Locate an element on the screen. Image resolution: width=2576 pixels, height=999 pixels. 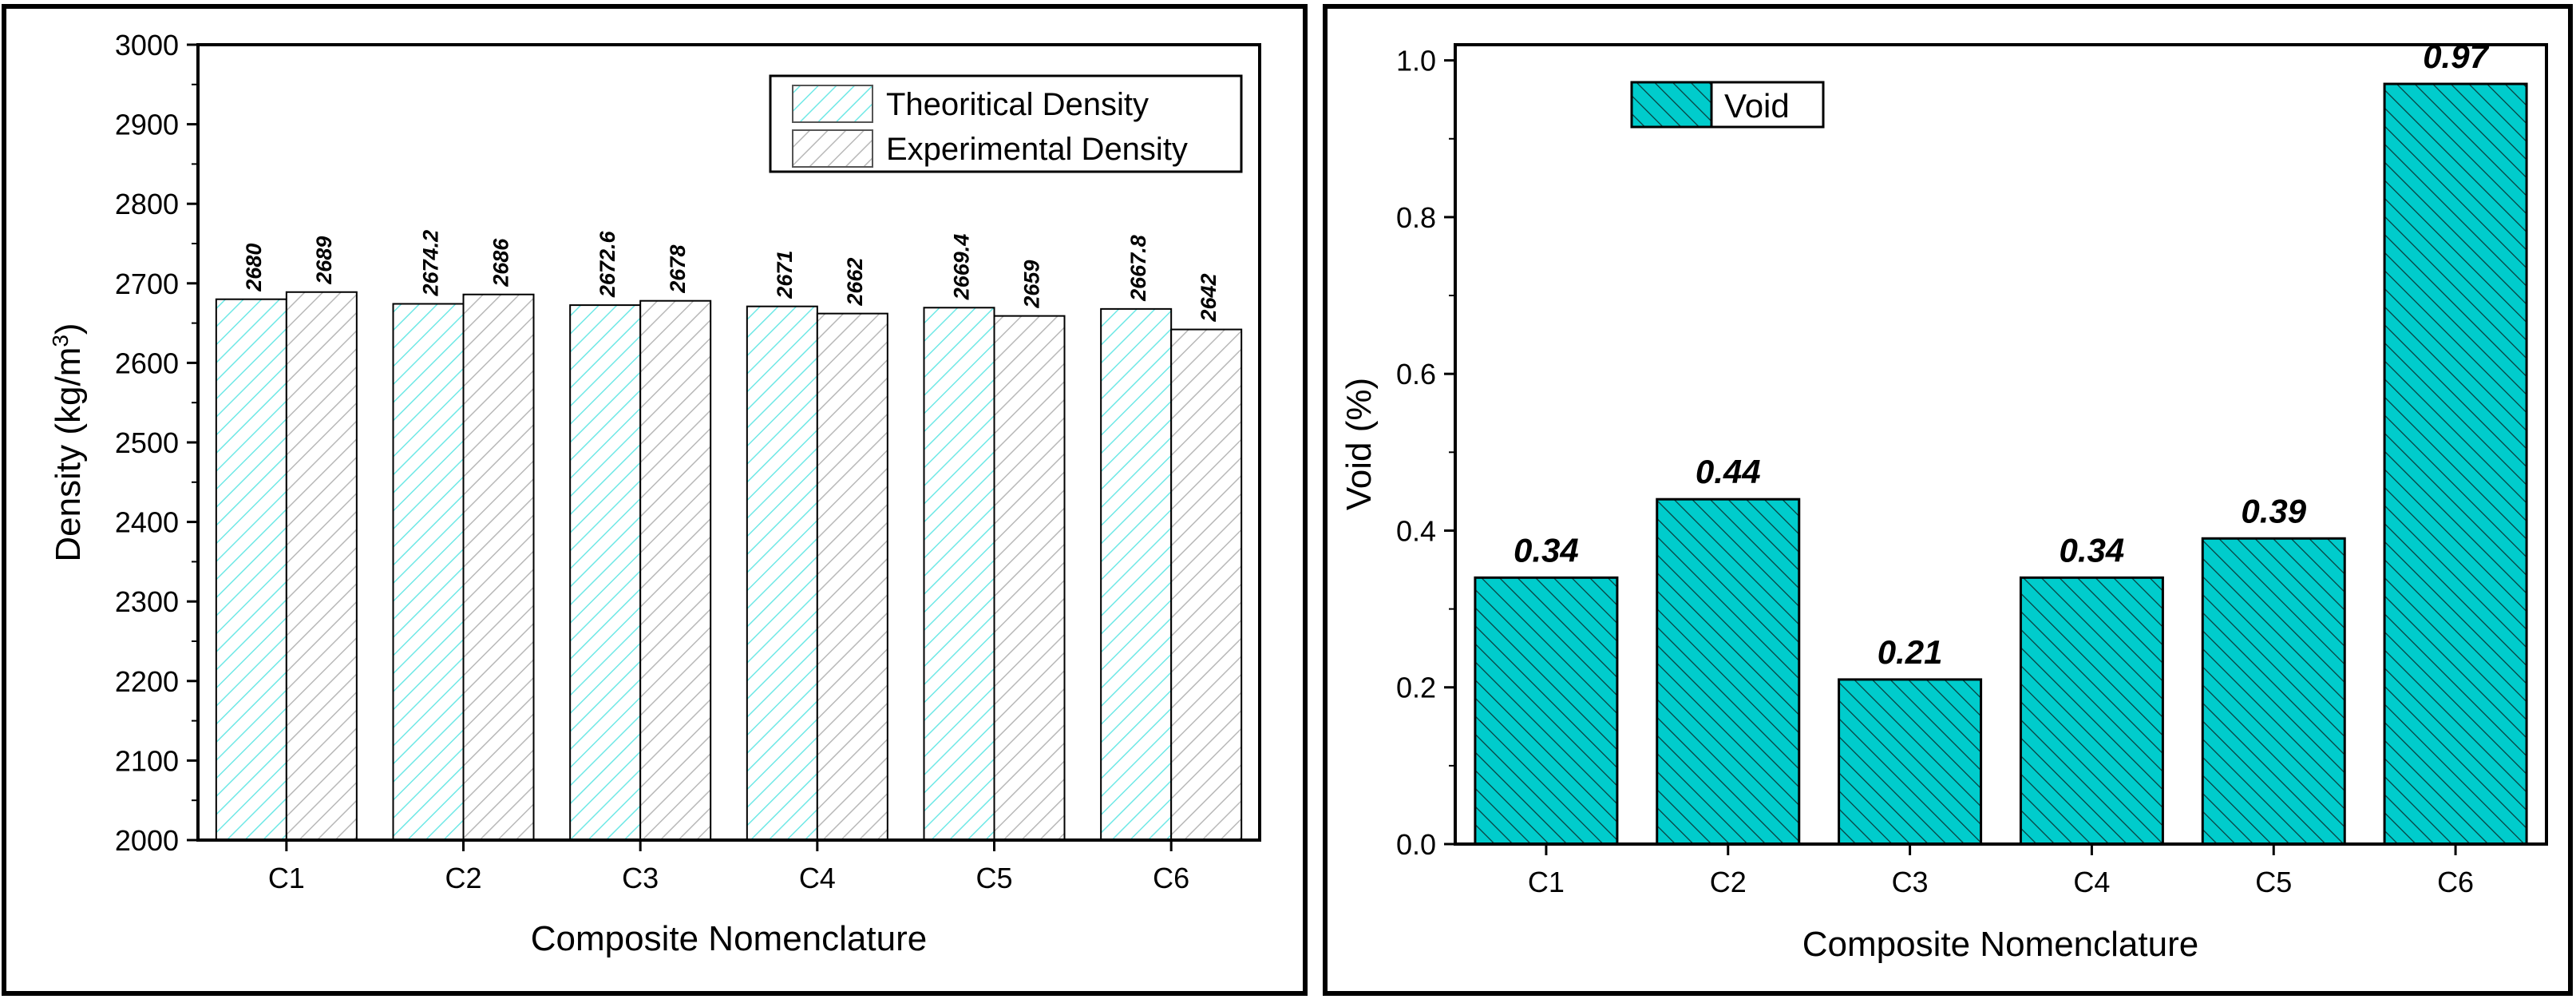
density-data-label: 2680 is located at coordinates (254, 268).